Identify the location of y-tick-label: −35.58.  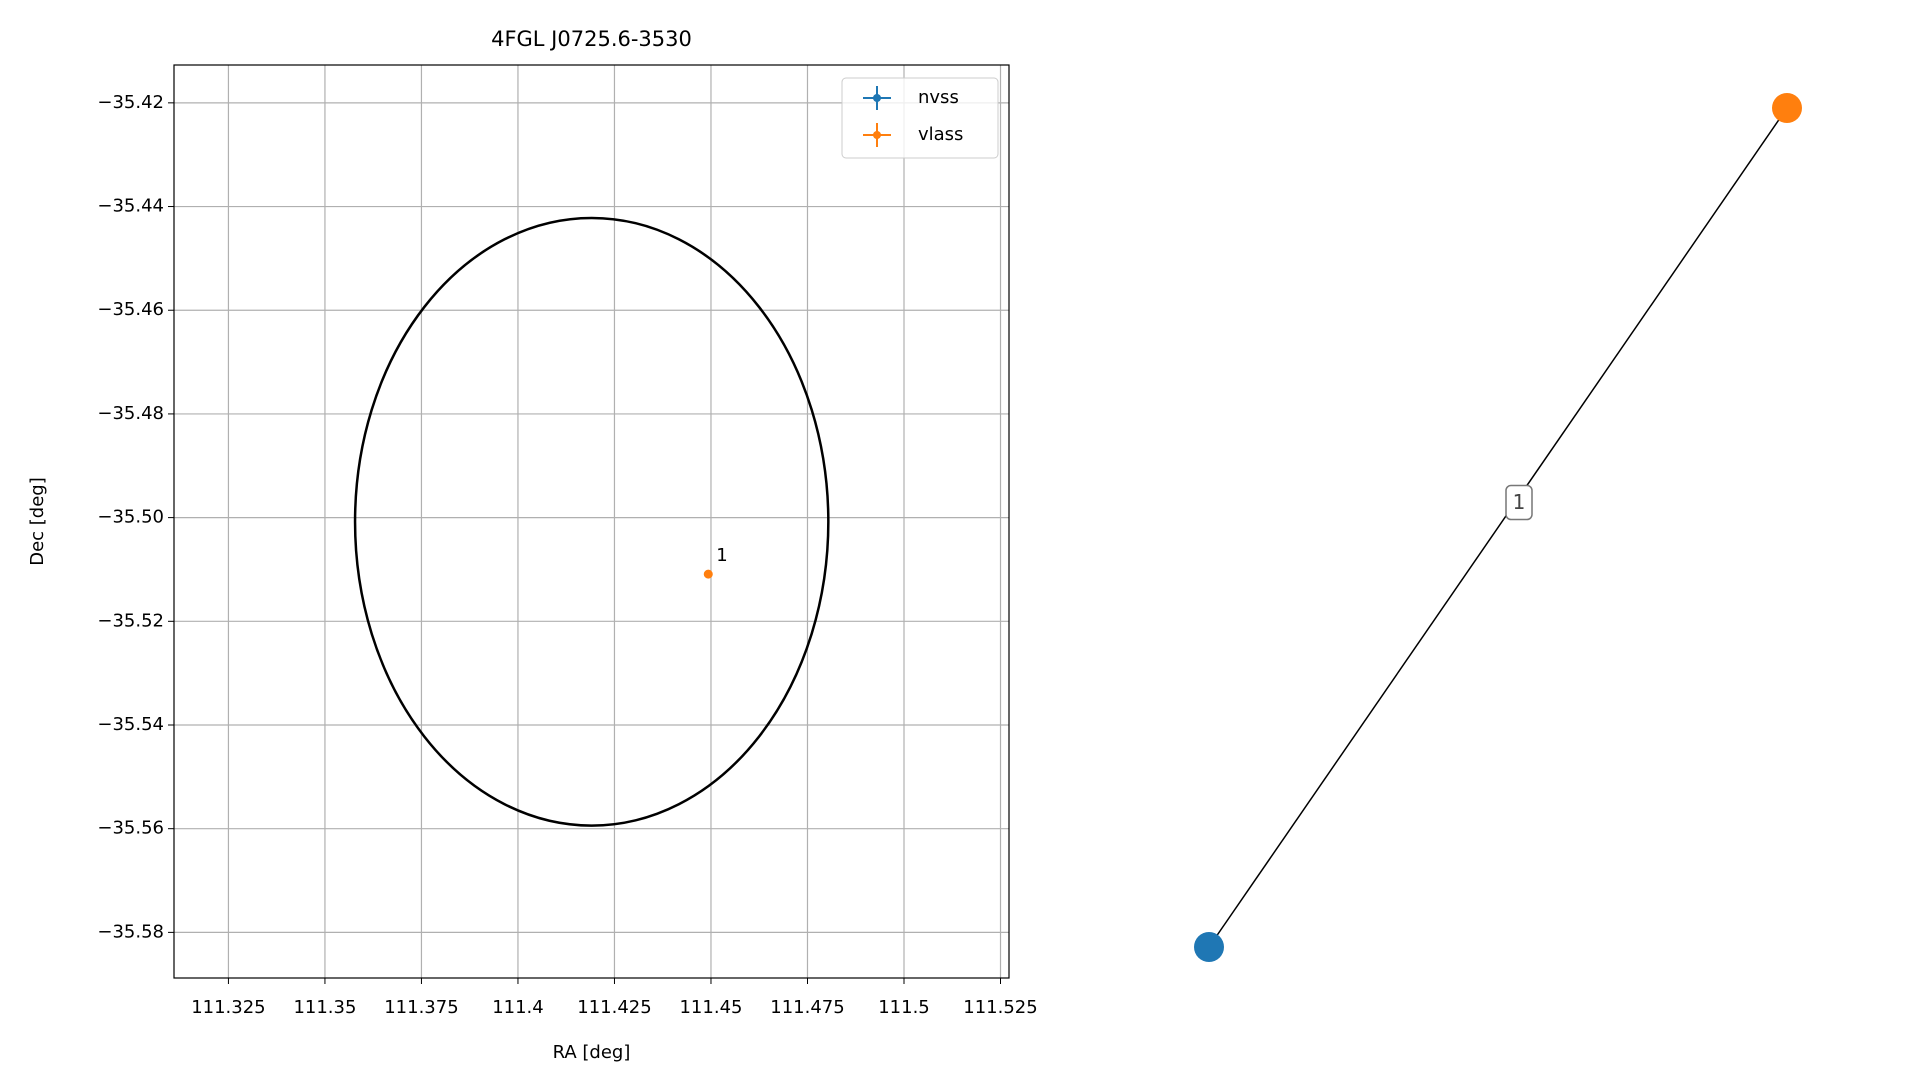
(130, 931).